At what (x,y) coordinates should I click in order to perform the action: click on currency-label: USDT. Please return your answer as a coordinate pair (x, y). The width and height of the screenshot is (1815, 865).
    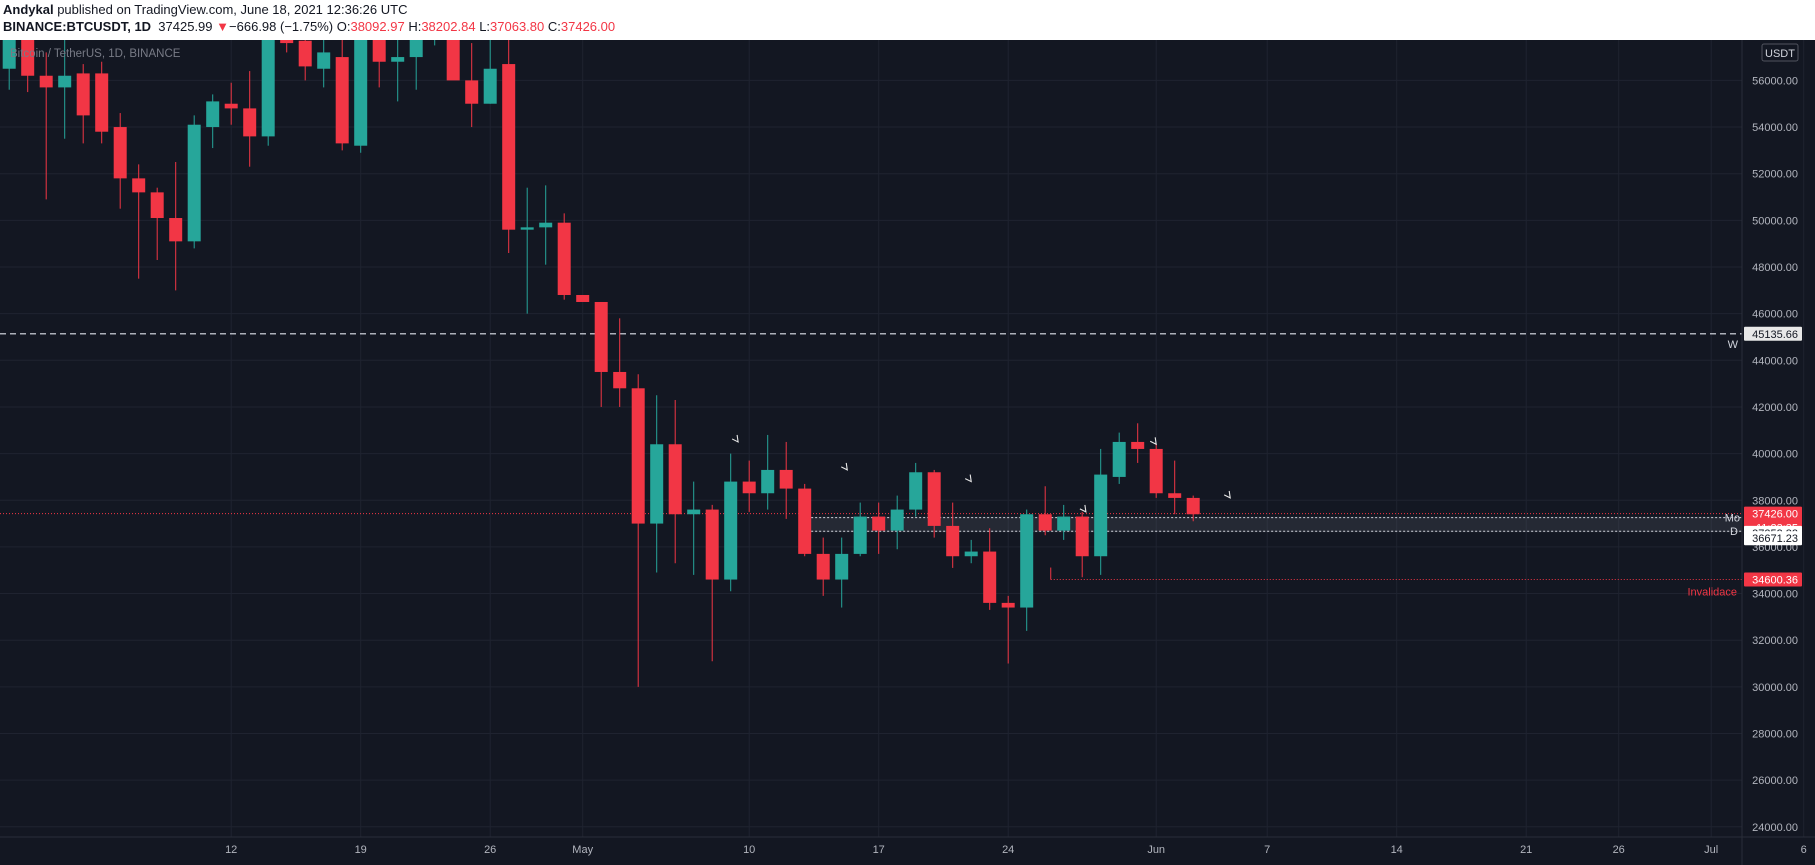
    Looking at the image, I should click on (1780, 54).